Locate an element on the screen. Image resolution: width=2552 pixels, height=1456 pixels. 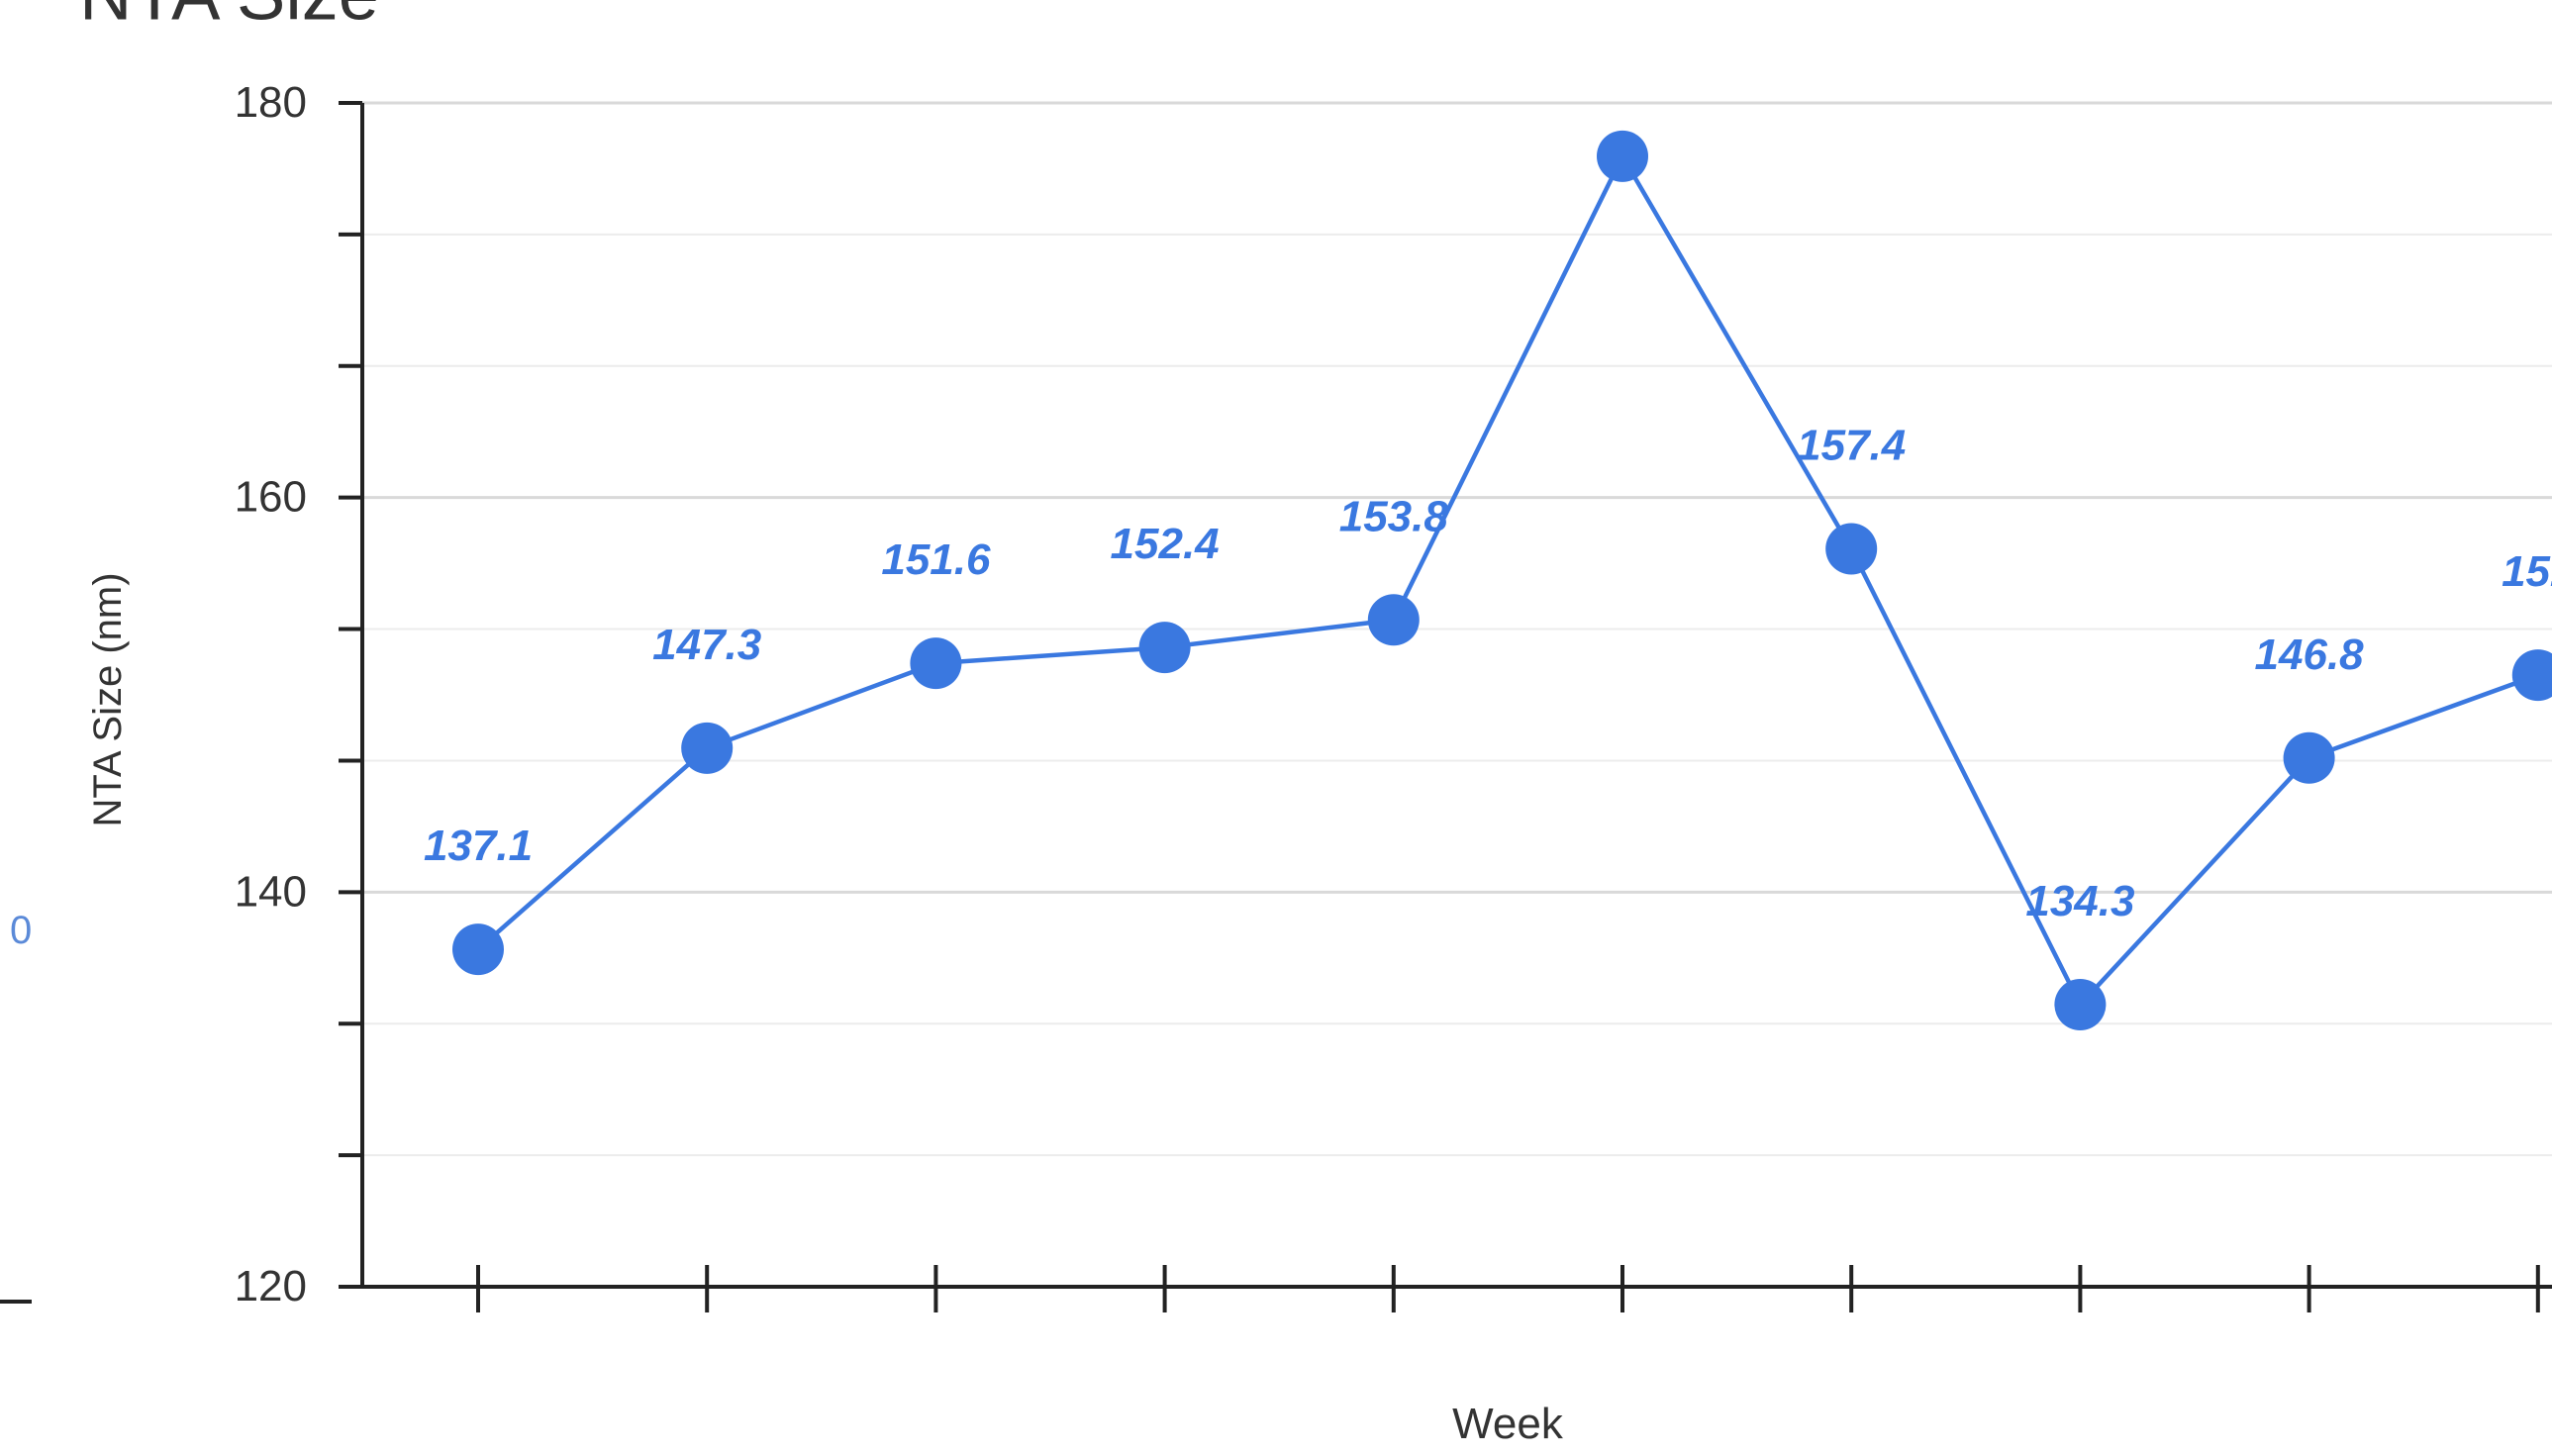
y-axis-ticks: 120 140 160 180 is located at coordinates (298, 694).